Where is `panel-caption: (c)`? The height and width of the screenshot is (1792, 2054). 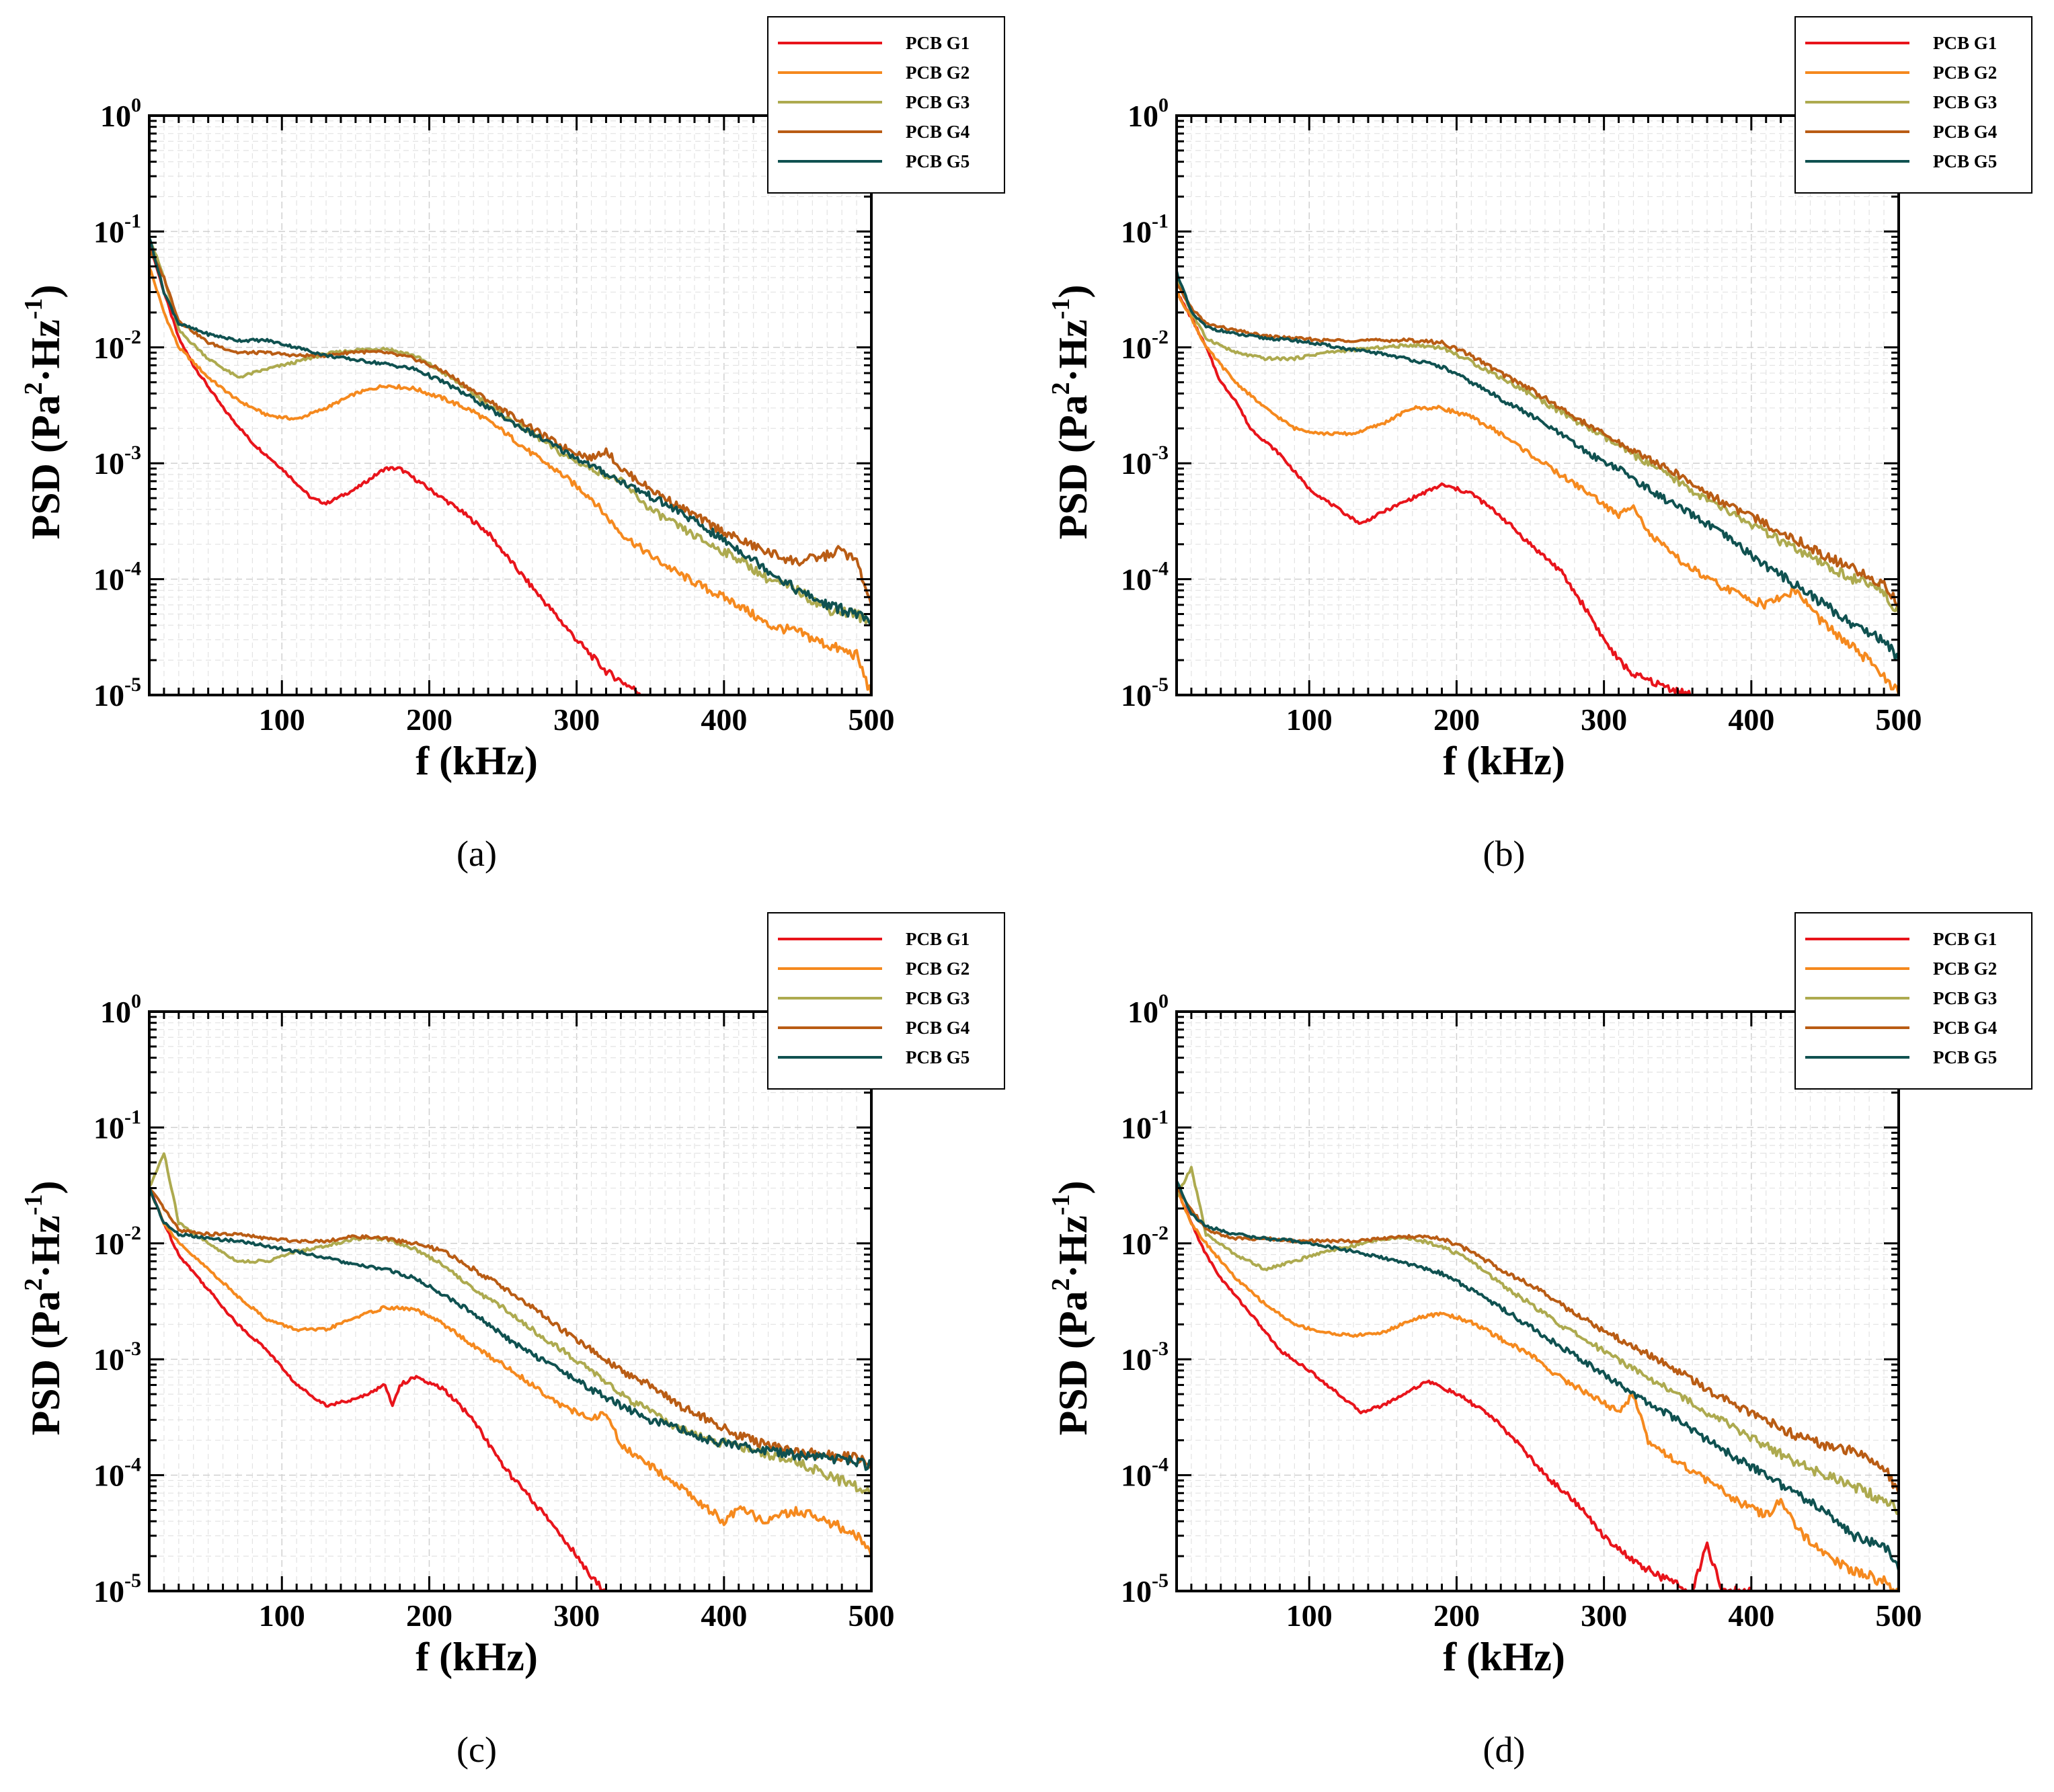 panel-caption: (c) is located at coordinates (477, 1749).